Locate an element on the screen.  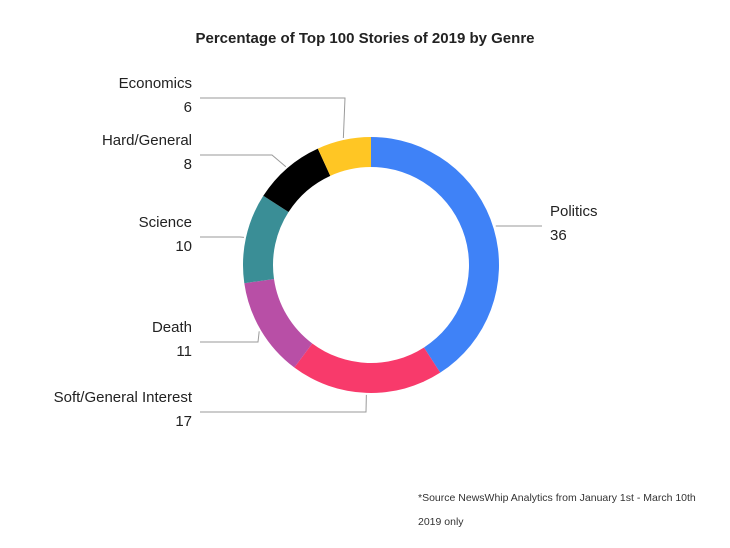
data-label-name-hard-general: Hard/General is located at coordinates (147, 140).